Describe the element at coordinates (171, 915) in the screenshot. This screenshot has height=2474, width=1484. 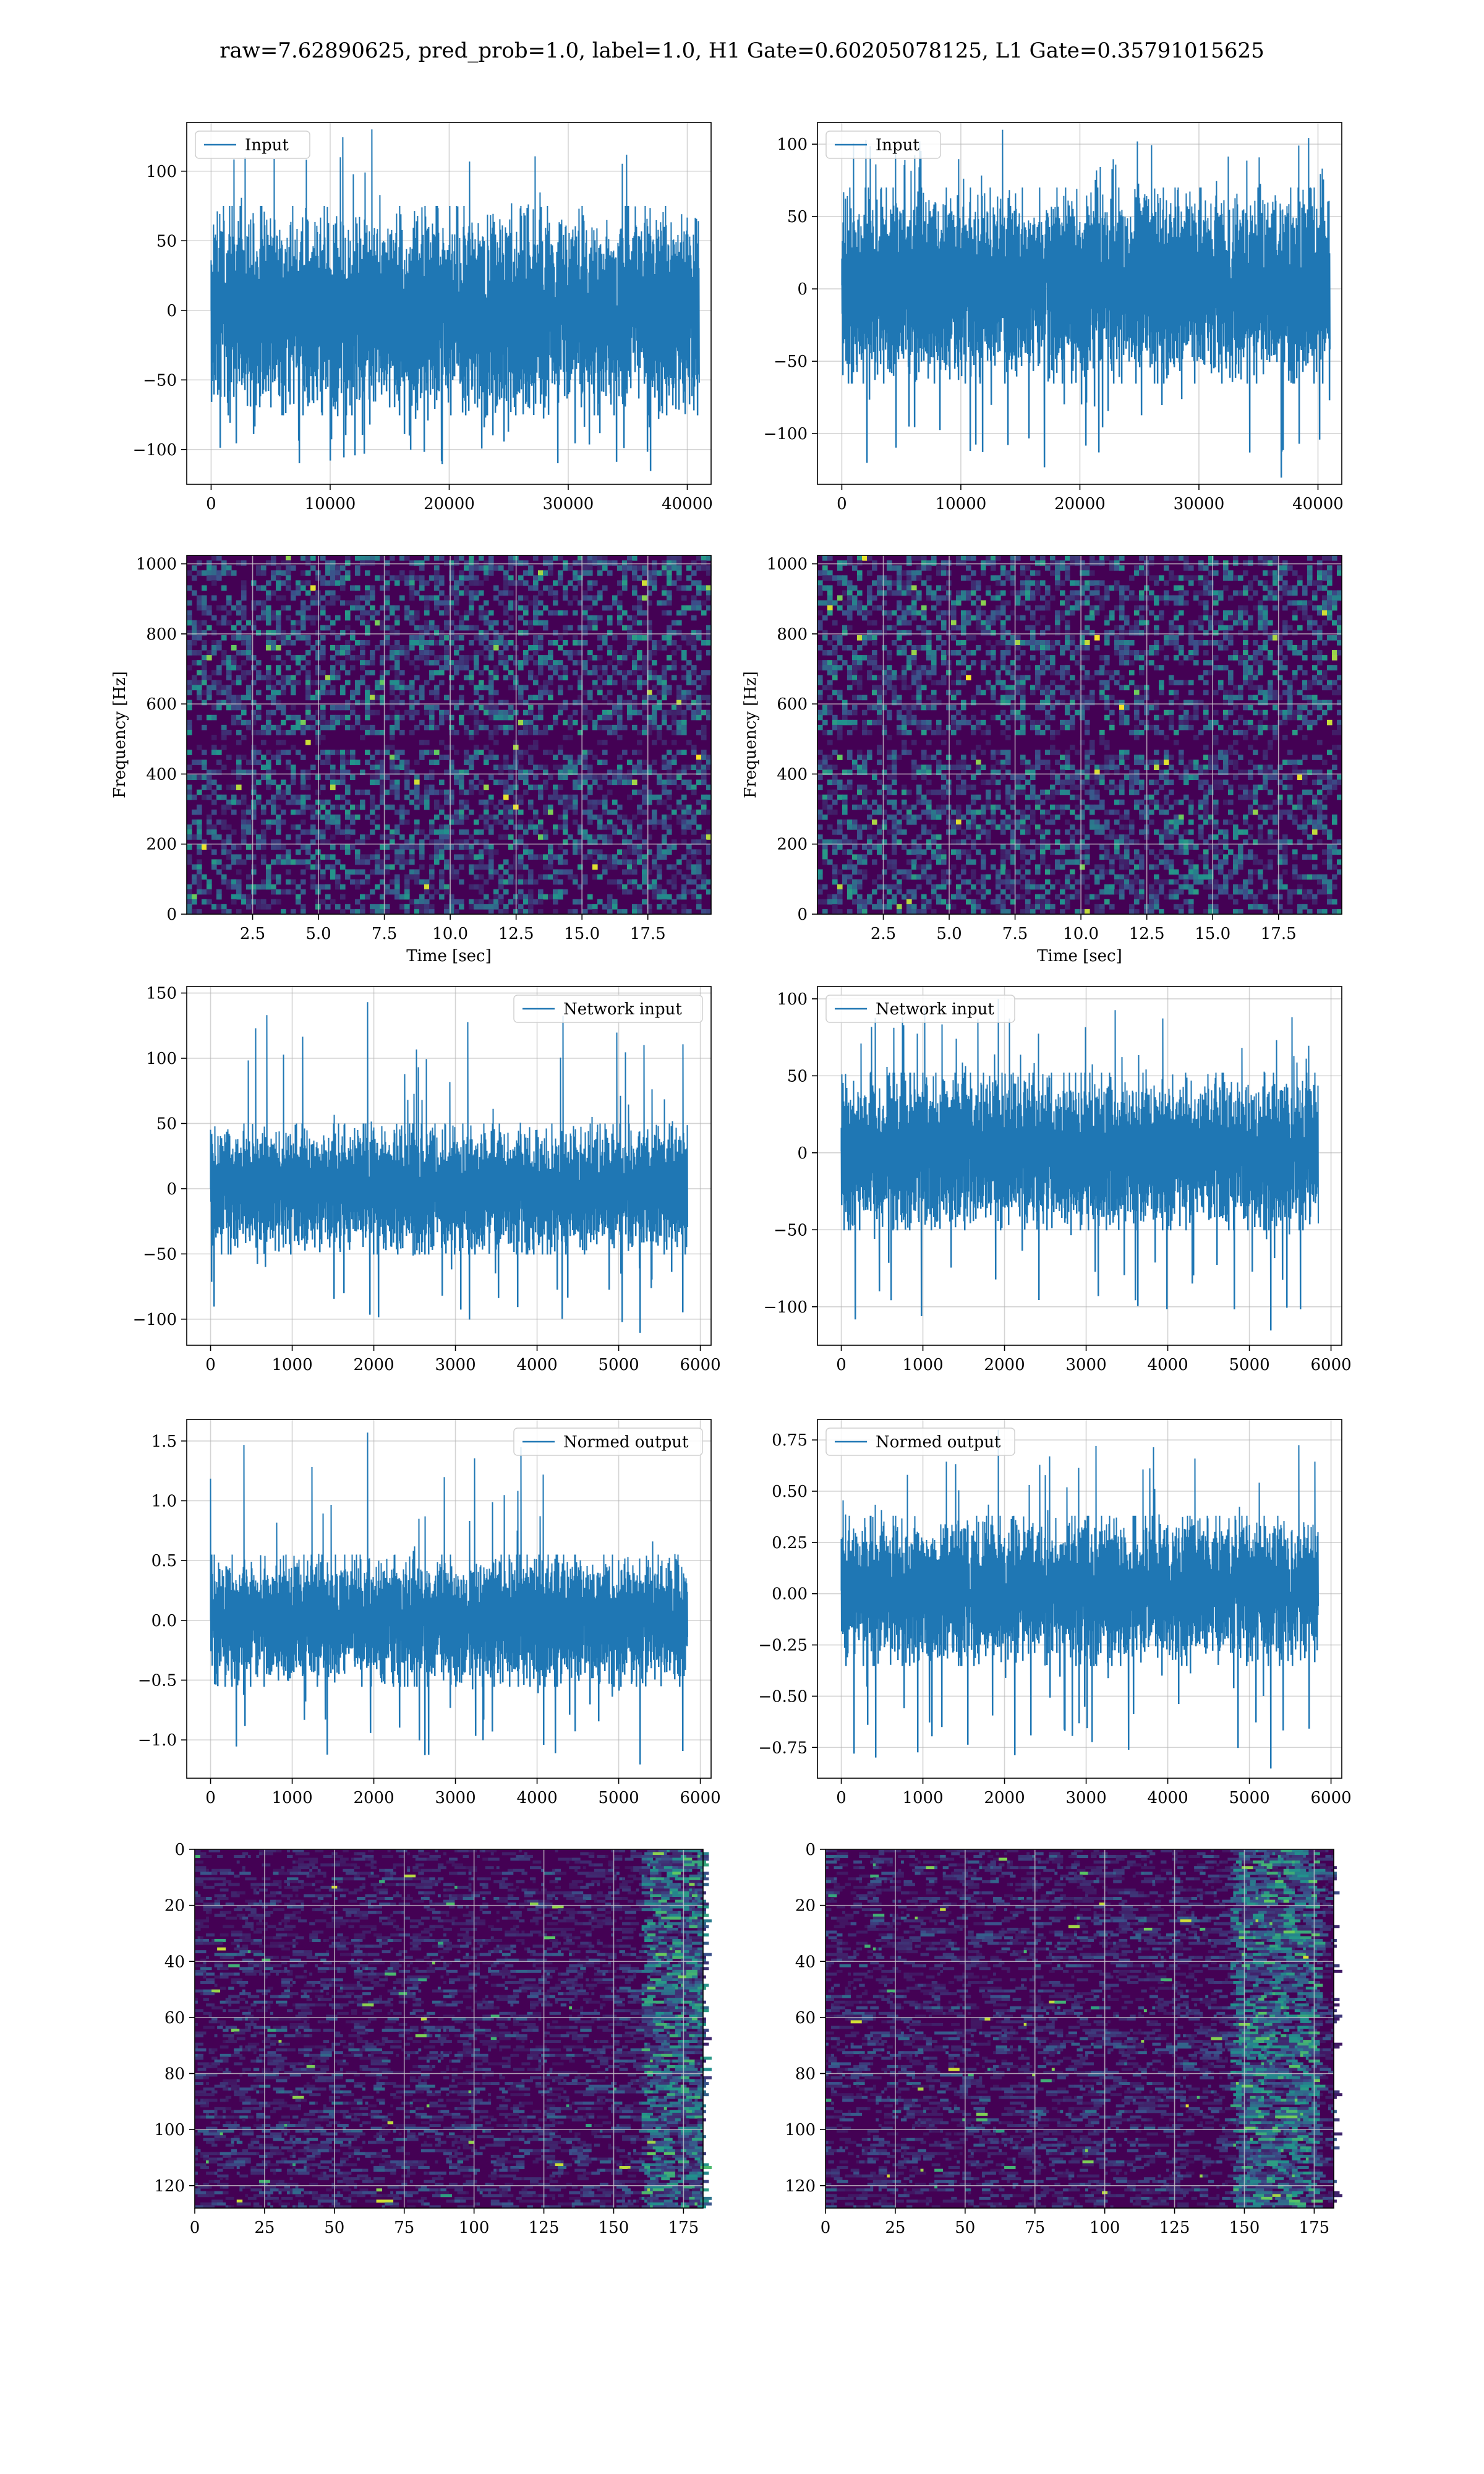
I see `h1-spectrogram-ytick-label: 0` at that location.